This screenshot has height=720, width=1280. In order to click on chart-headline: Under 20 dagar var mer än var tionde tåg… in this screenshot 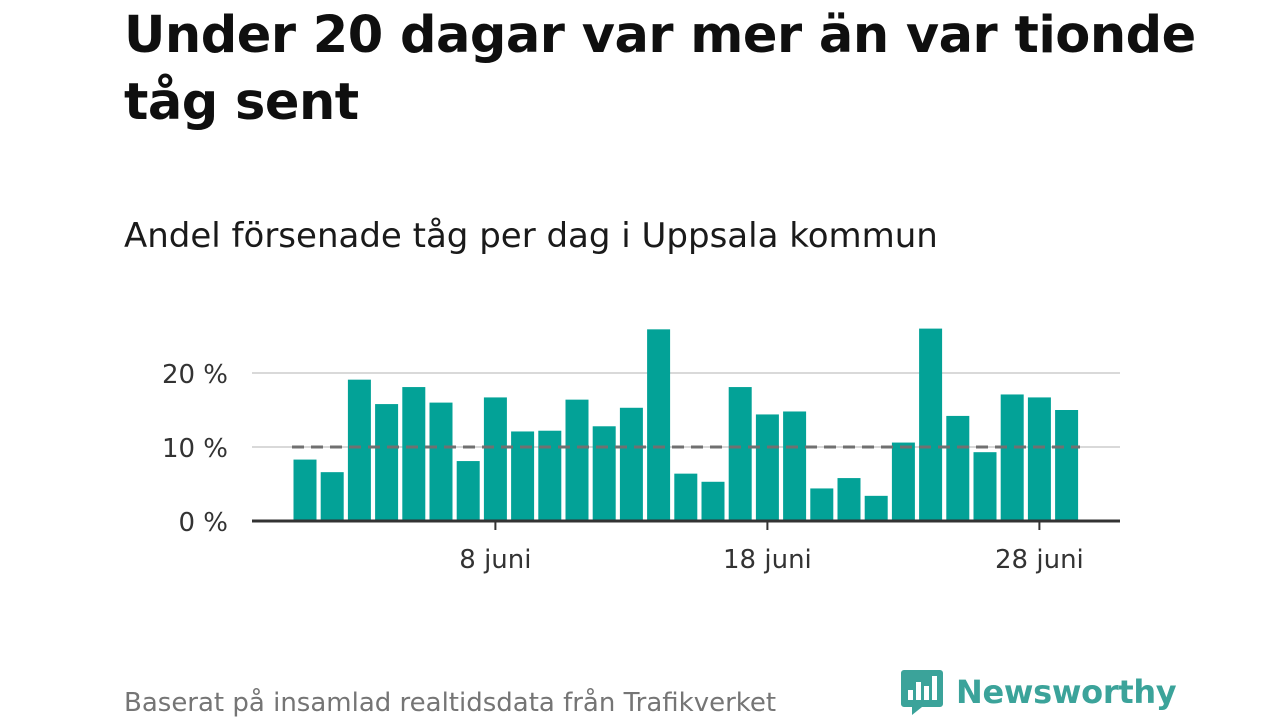, I will do `click(660, 69)`.